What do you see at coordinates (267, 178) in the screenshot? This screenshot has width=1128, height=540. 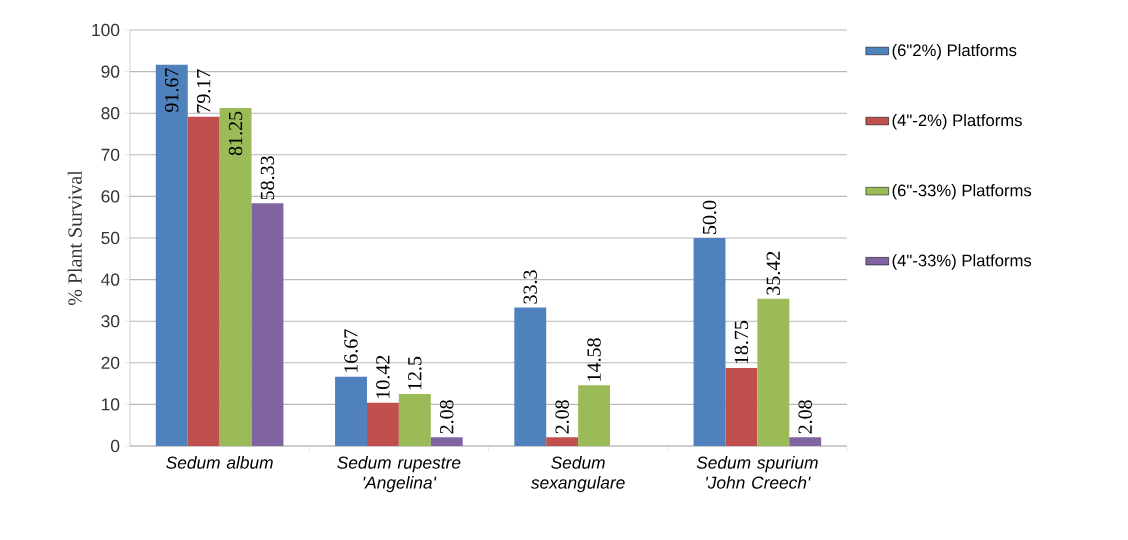 I see `data-label: 58.33` at bounding box center [267, 178].